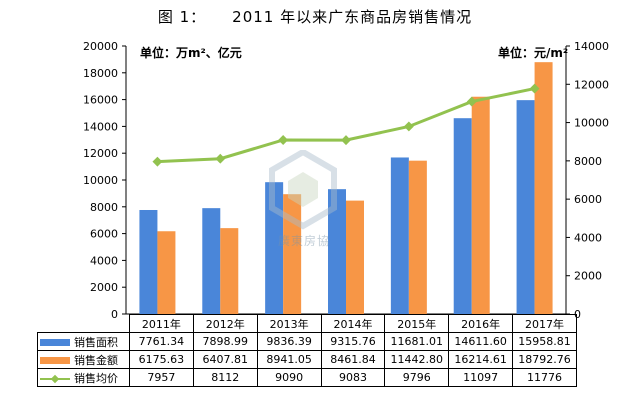 Image resolution: width=630 pixels, height=400 pixels. I want to click on table-value-cell: 8112, so click(225, 377).